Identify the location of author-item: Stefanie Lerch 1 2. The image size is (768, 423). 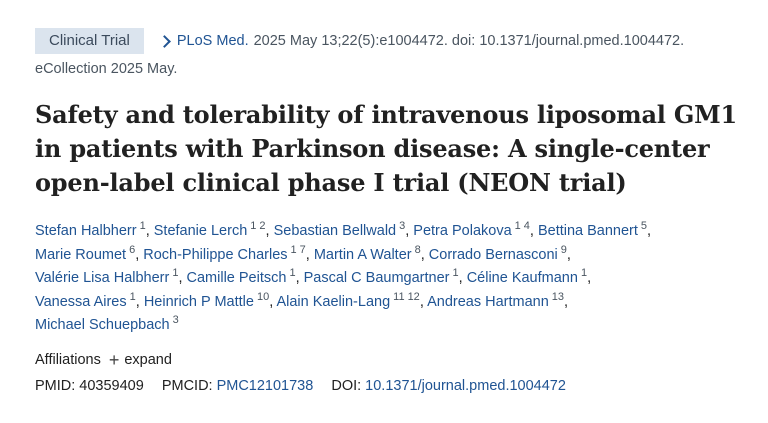
(209, 229).